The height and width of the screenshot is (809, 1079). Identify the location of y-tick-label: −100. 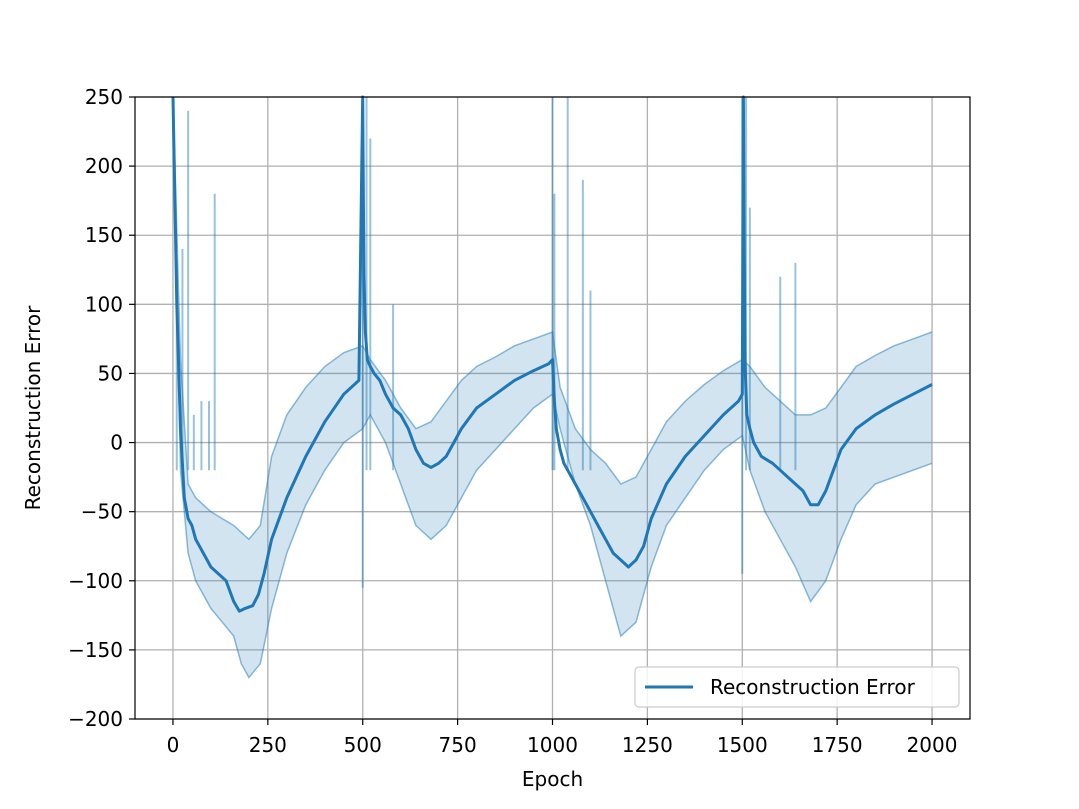
(95, 581).